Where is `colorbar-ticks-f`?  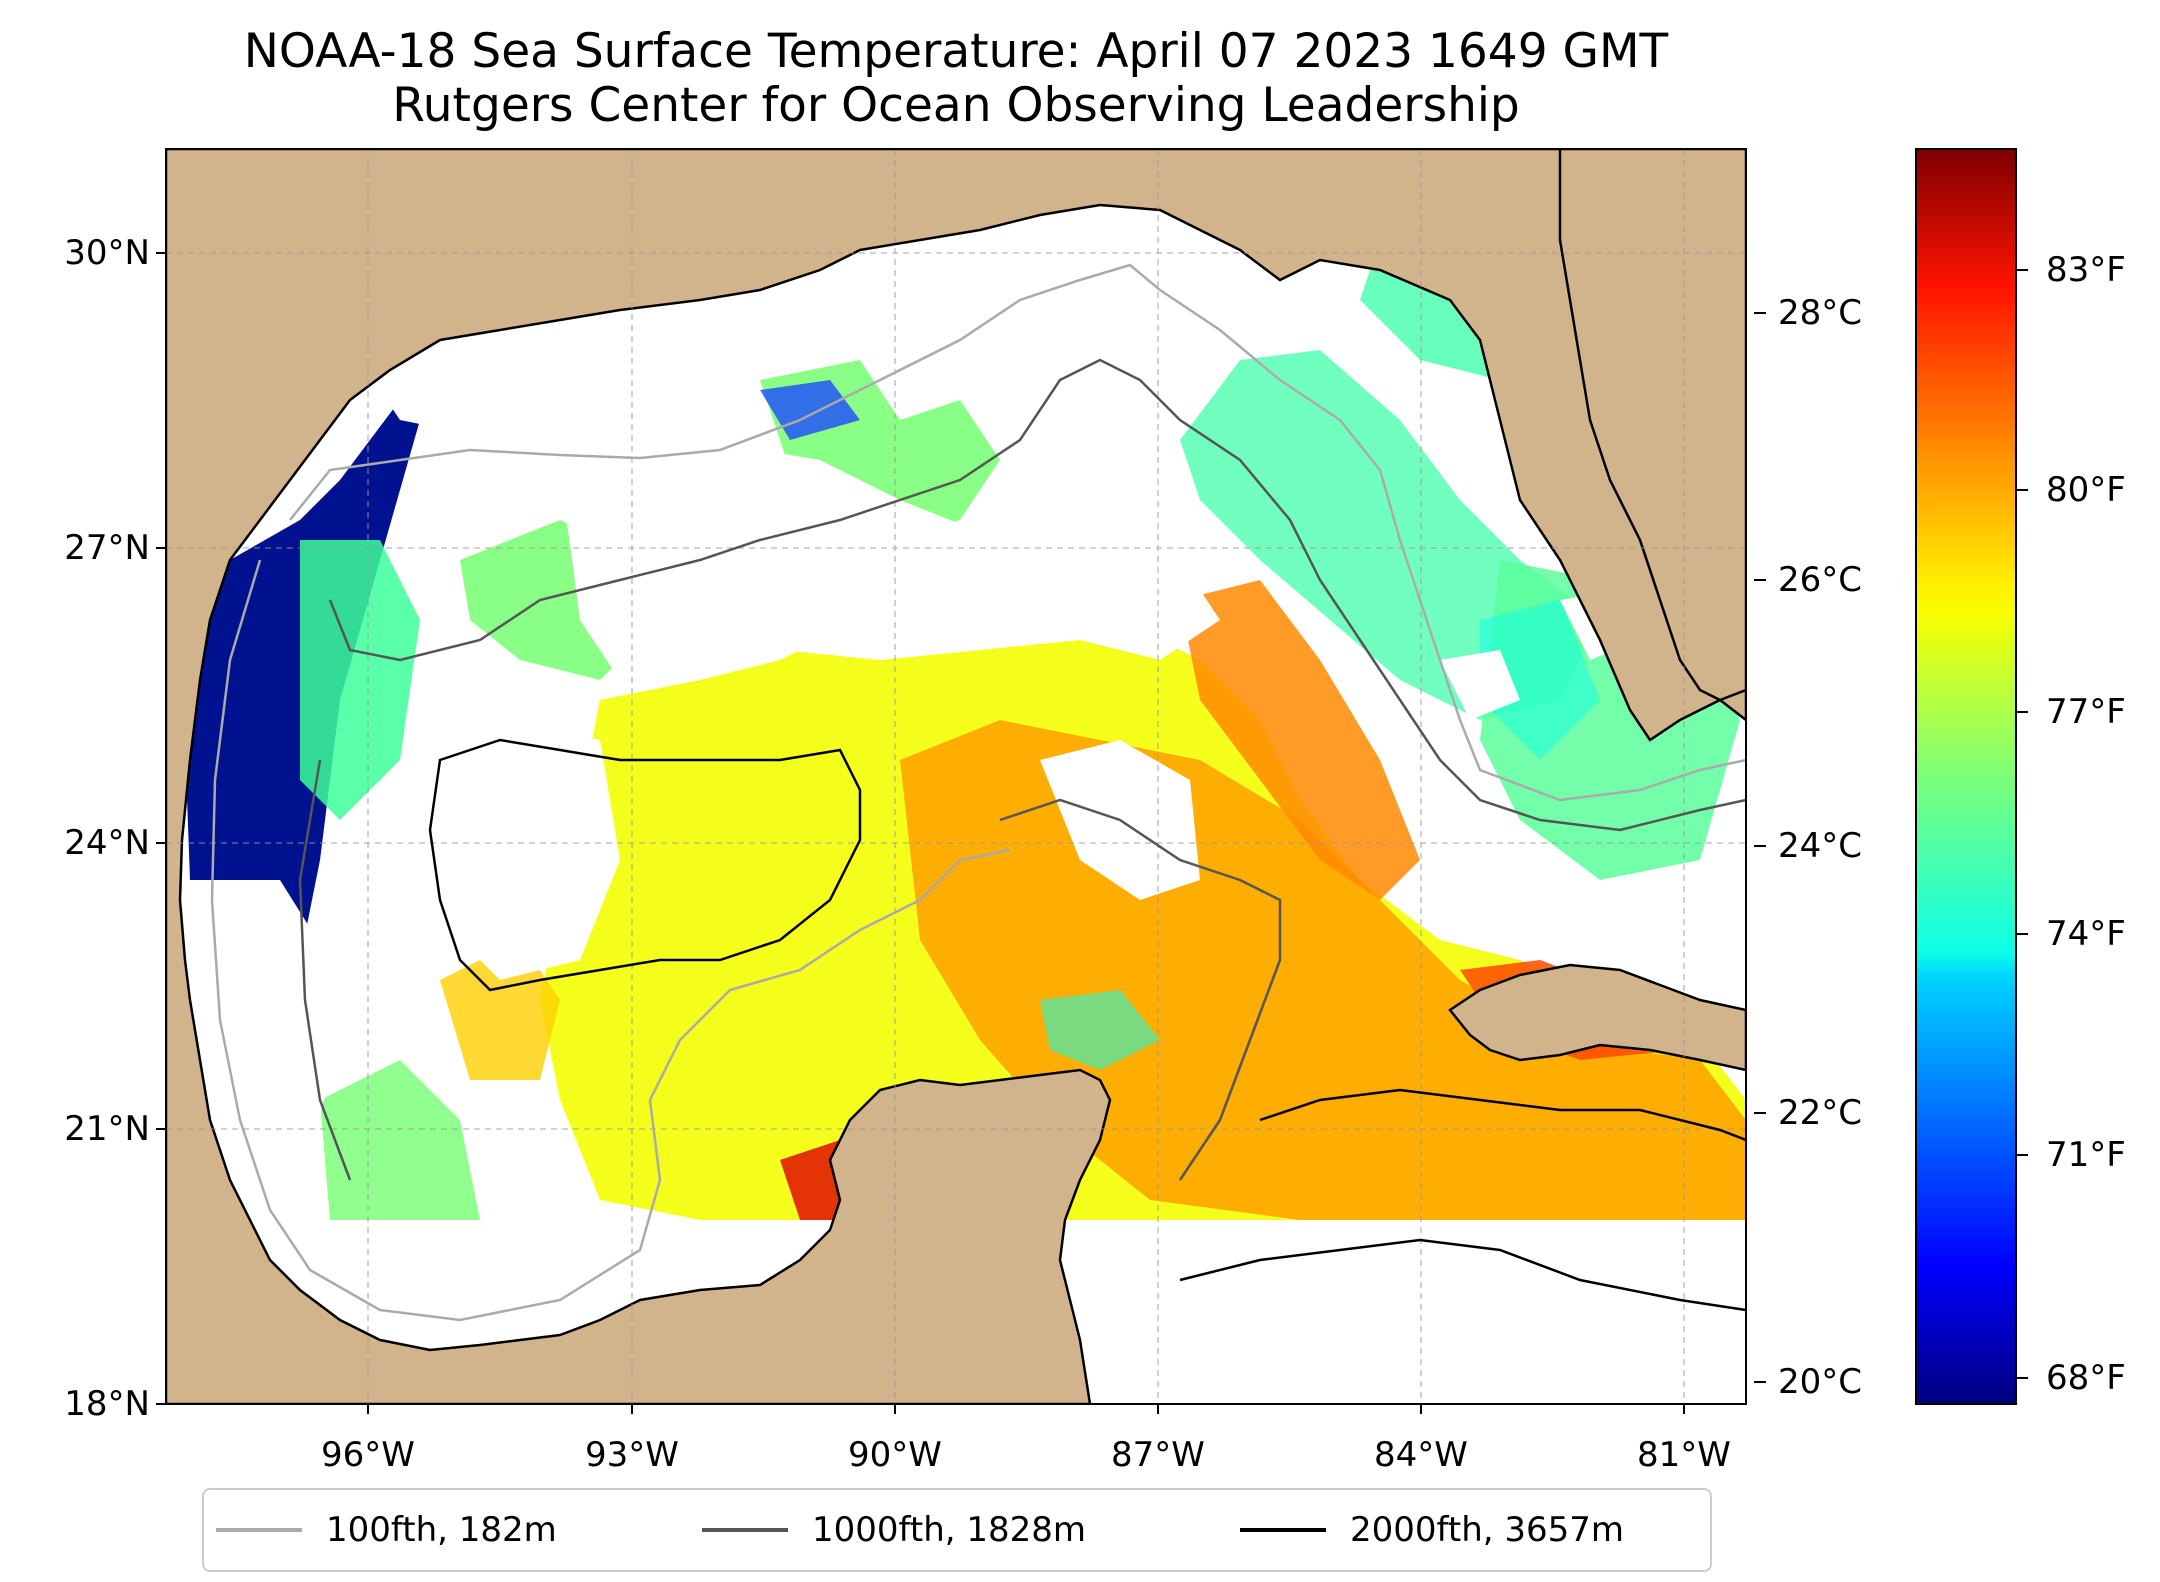
colorbar-ticks-f is located at coordinates (2022, 824).